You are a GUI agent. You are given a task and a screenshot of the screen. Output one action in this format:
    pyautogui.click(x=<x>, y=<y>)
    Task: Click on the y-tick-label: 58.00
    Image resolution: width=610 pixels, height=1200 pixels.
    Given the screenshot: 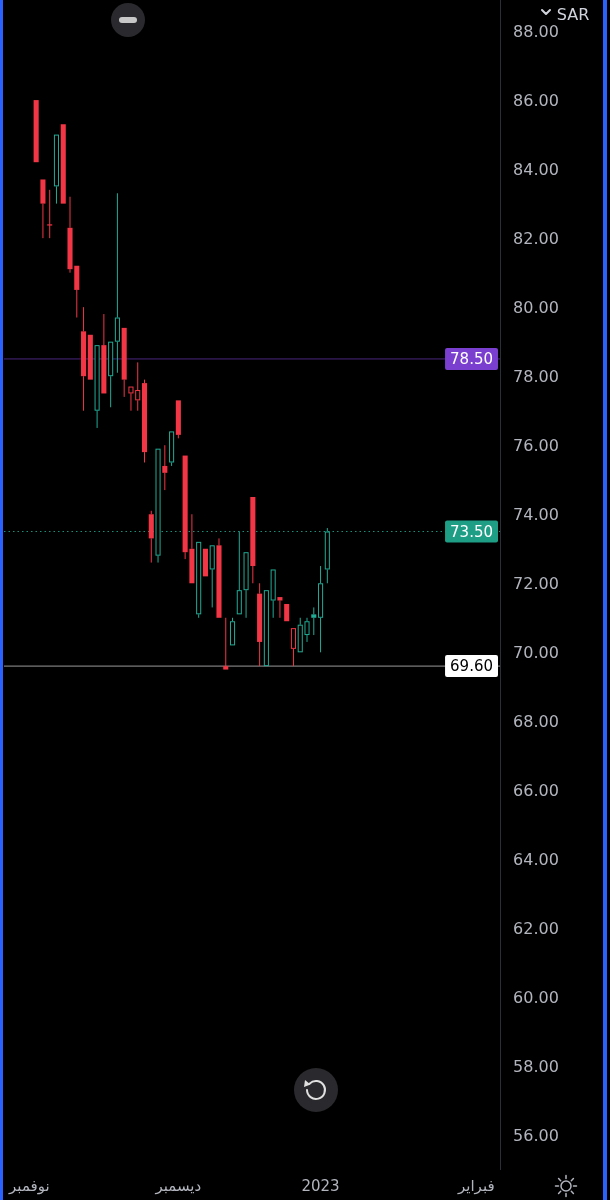 What is the action you would take?
    pyautogui.click(x=536, y=1066)
    